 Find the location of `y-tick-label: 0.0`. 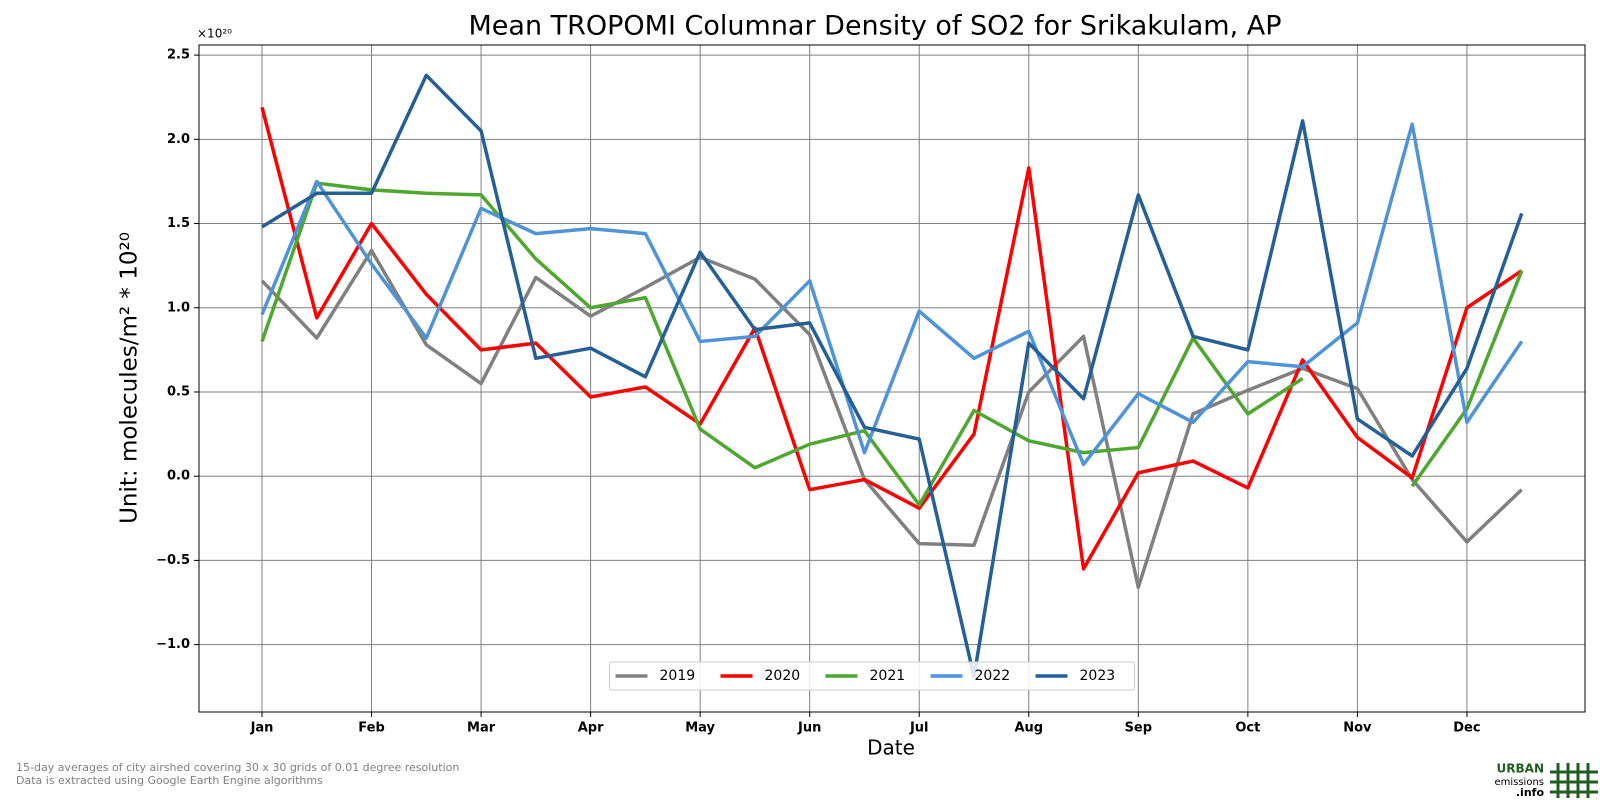

y-tick-label: 0.0 is located at coordinates (178, 476).